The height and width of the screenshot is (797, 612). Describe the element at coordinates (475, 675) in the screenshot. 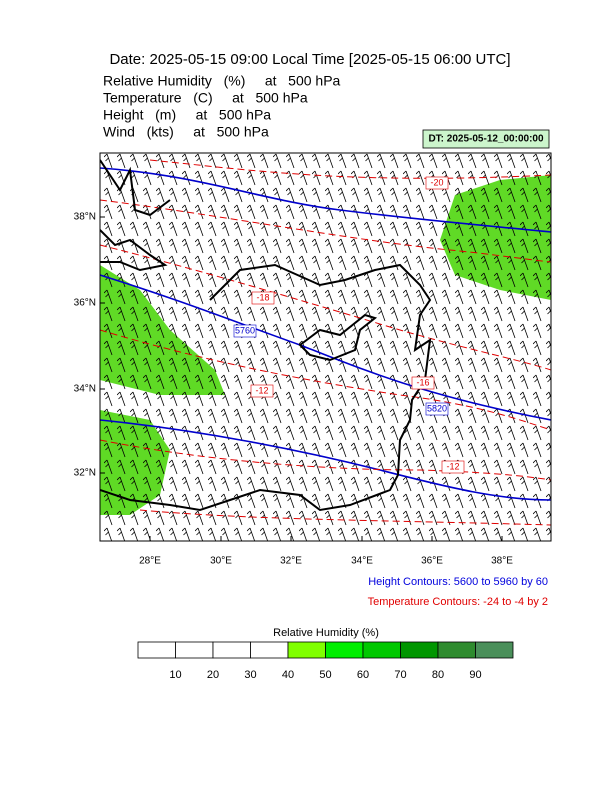

I see `colorbar-label: 90` at that location.